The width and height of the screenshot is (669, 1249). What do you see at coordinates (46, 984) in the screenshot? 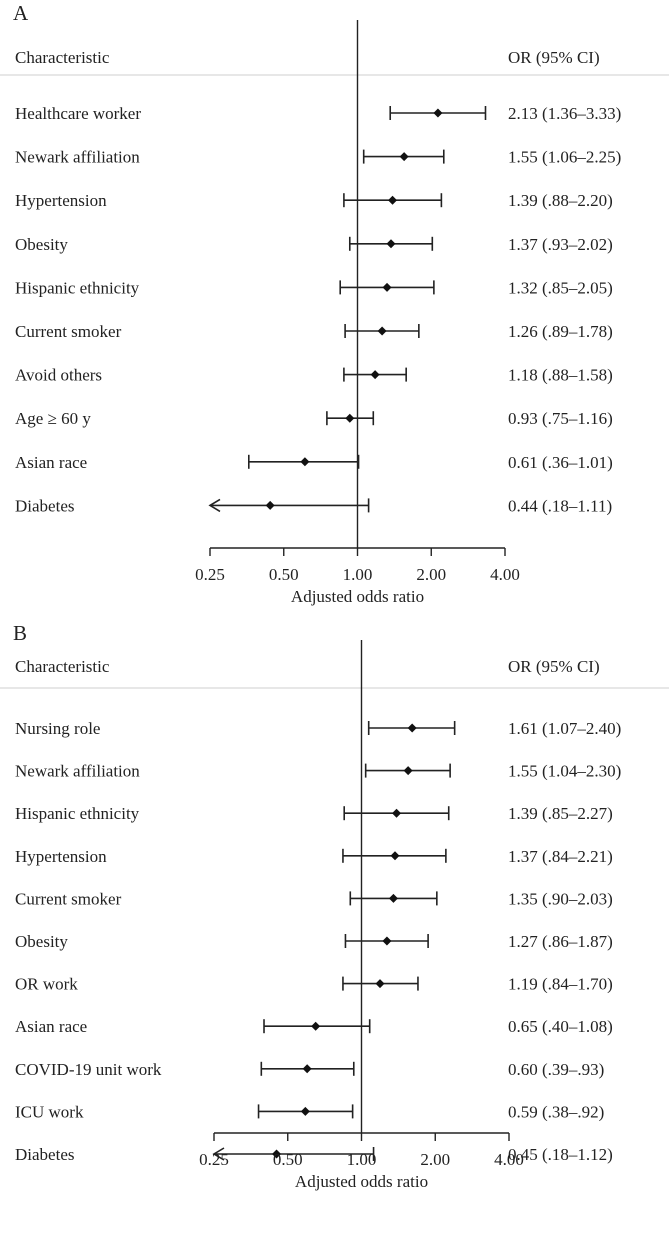
I see `row-label: OR work` at bounding box center [46, 984].